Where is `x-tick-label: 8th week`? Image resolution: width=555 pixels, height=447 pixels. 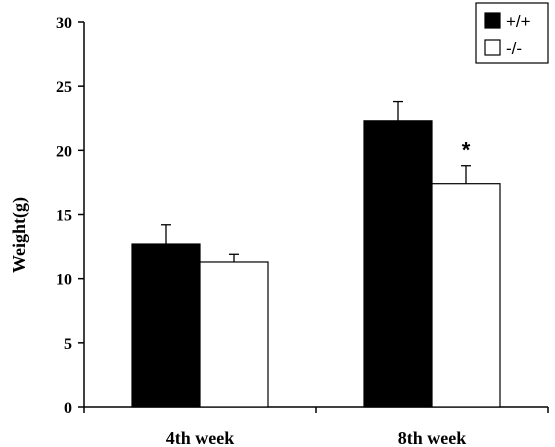 x-tick-label: 8th week is located at coordinates (432, 437).